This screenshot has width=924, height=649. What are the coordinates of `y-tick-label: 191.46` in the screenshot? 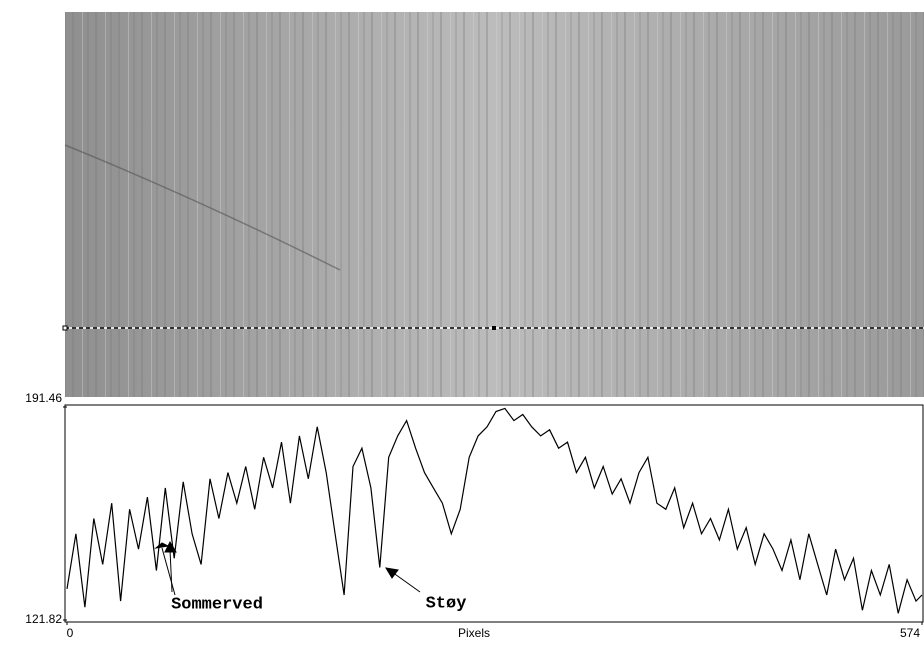 It's located at (43, 398).